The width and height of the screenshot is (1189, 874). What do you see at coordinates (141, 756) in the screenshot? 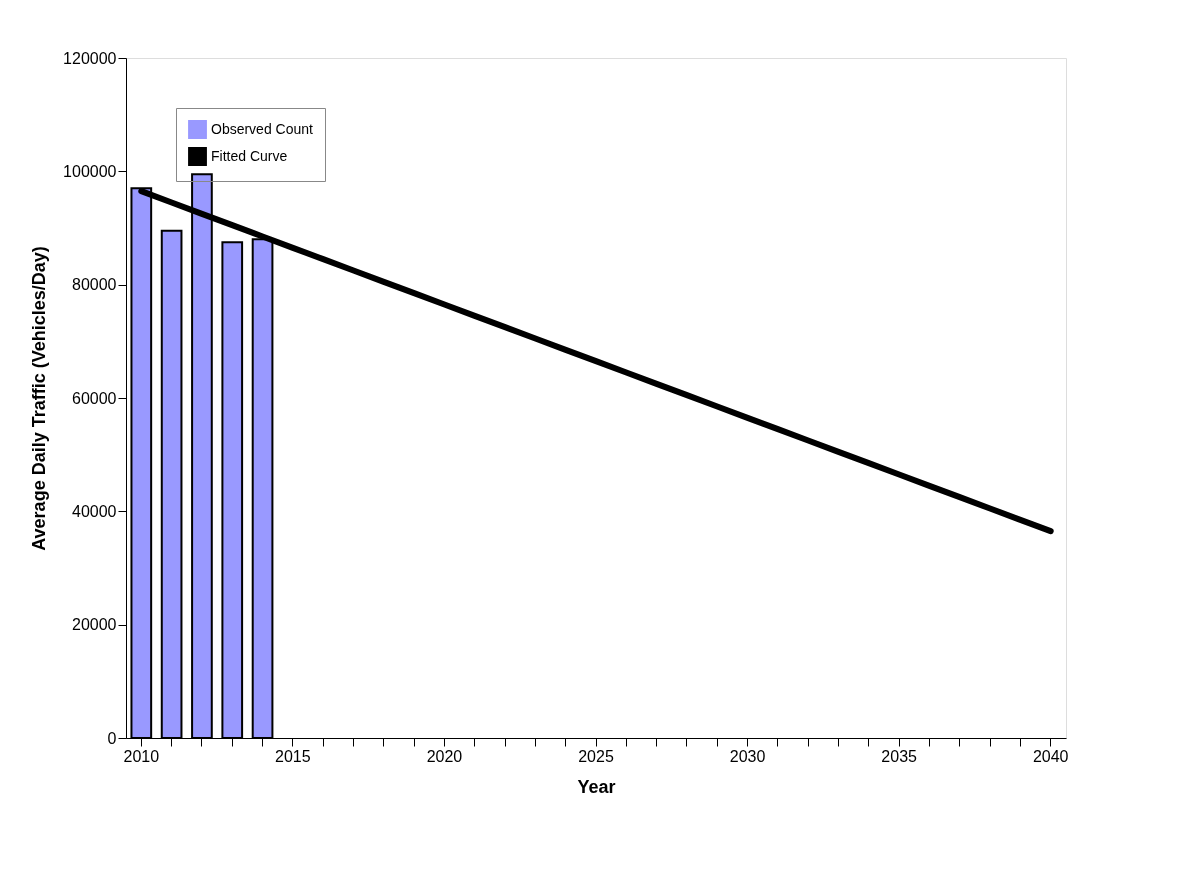
I see `x-tick-label: 2010` at bounding box center [141, 756].